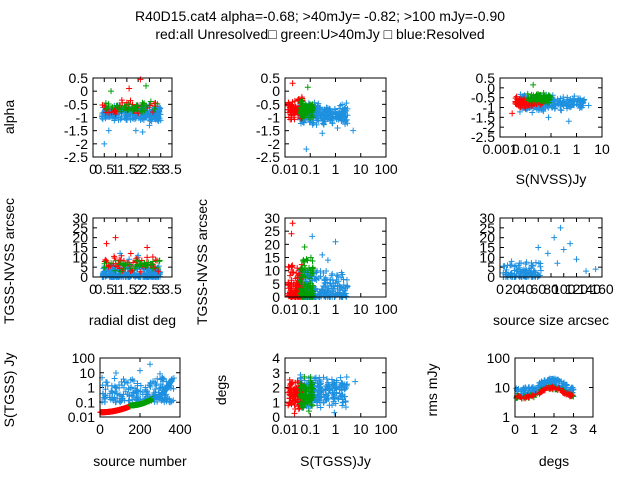  I want to click on x-tick-label: 100, so click(386, 309).